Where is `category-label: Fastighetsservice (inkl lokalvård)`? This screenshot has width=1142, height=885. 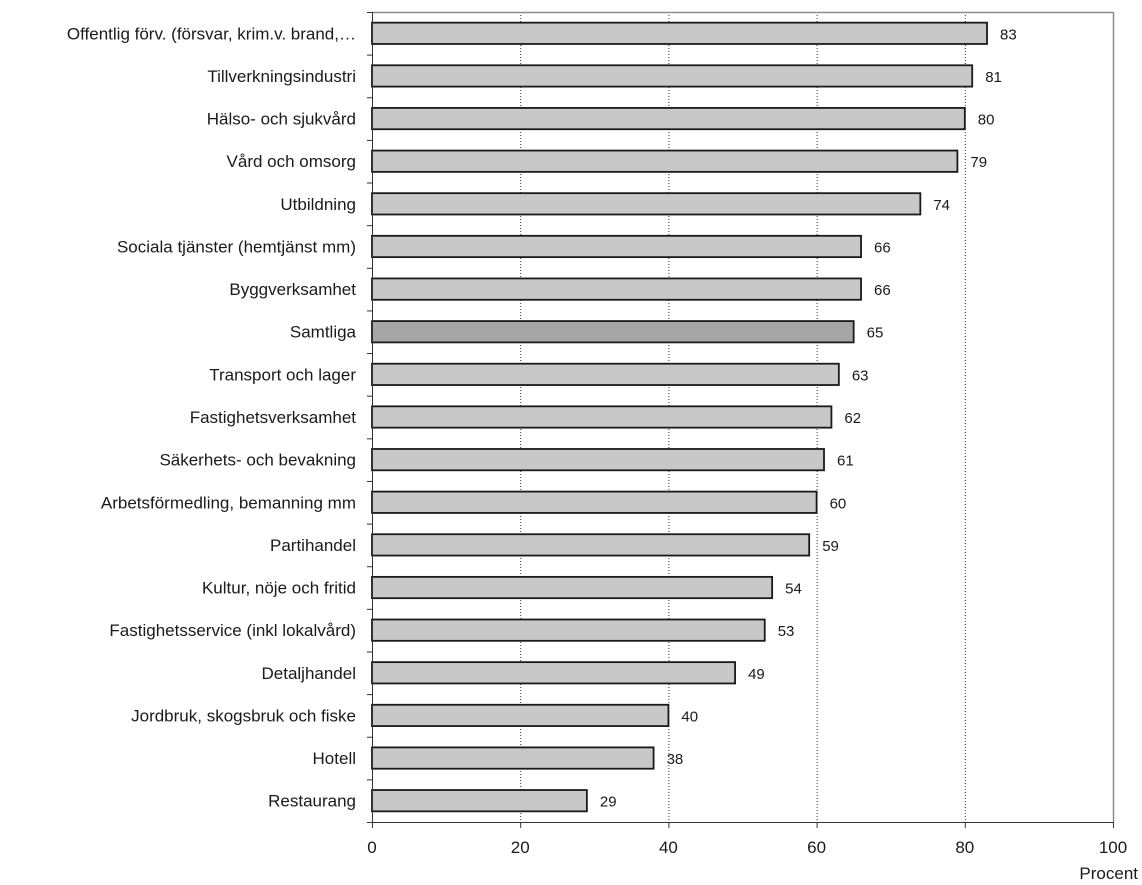 category-label: Fastighetsservice (inkl lokalvård) is located at coordinates (232, 630).